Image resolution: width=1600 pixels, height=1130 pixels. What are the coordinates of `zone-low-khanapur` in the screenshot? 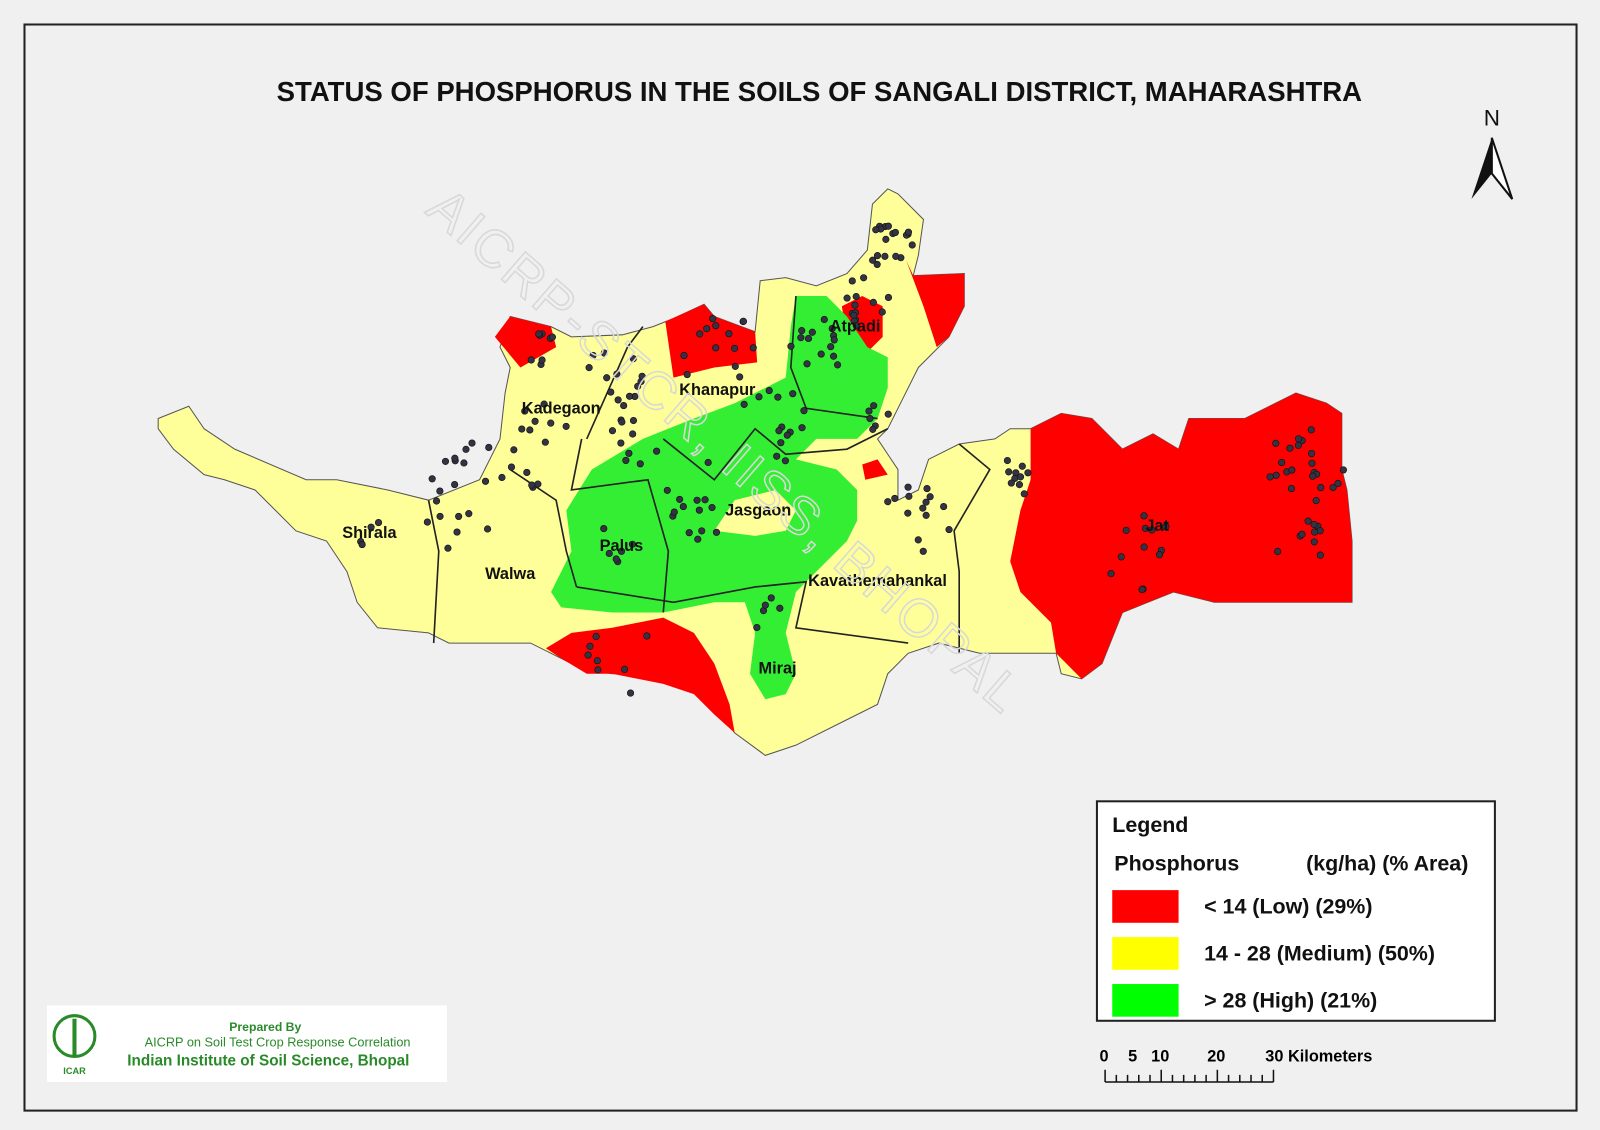 It's located at (711, 341).